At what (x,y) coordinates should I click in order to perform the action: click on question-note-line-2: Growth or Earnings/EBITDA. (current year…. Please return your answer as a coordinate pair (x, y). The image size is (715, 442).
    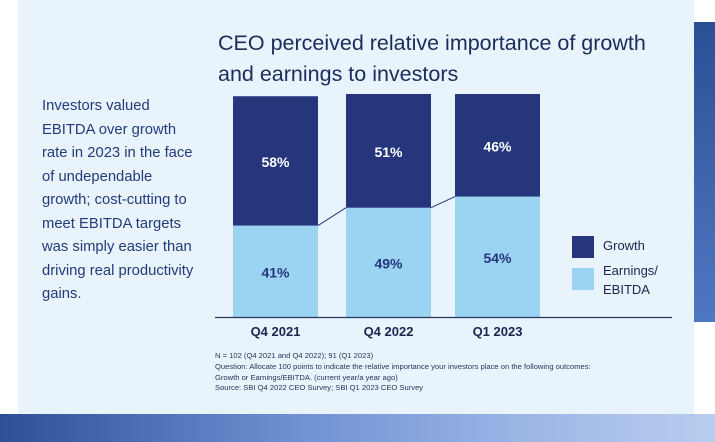
    Looking at the image, I should click on (306, 377).